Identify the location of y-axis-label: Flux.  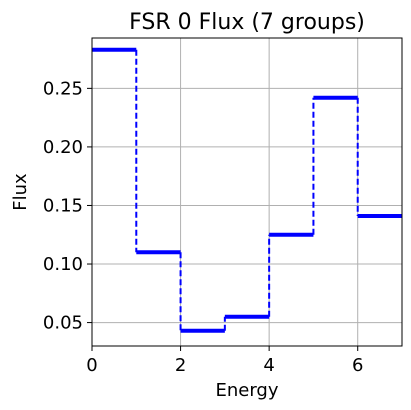
(20, 192).